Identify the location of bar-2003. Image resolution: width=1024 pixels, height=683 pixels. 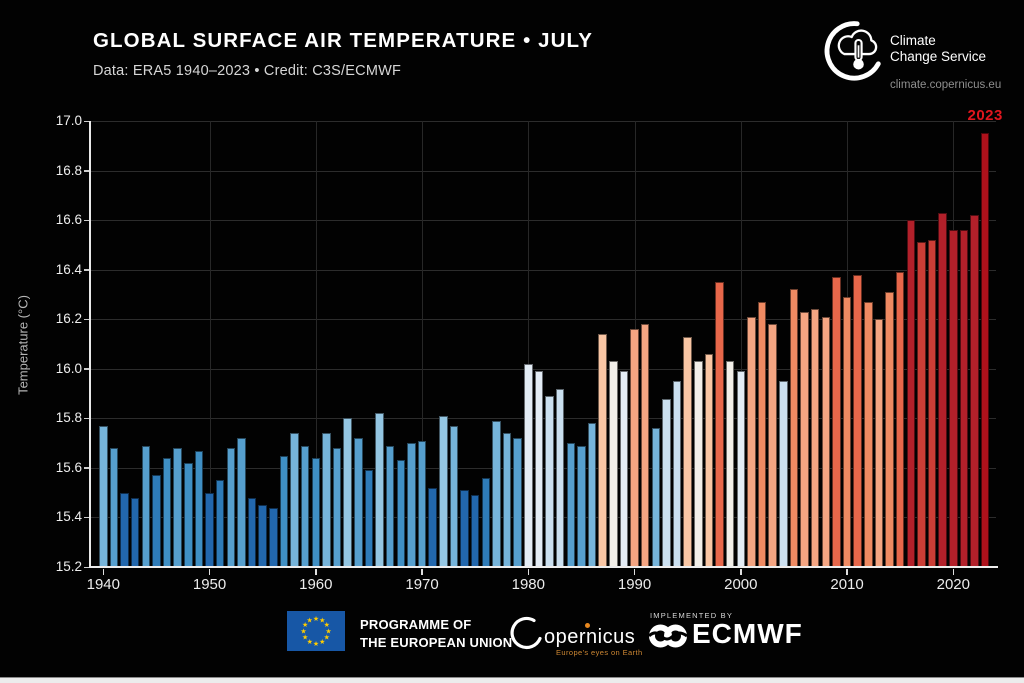
(772, 445).